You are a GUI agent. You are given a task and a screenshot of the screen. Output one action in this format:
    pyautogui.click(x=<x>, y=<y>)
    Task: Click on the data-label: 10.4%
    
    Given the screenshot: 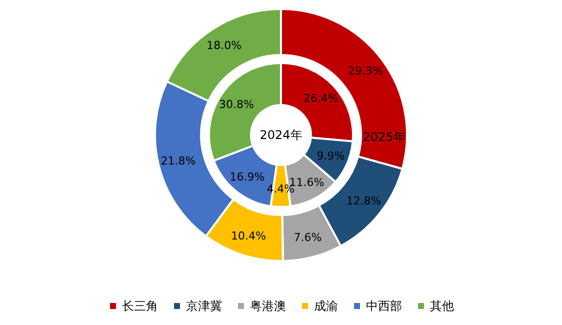 What is the action you would take?
    pyautogui.click(x=248, y=235)
    